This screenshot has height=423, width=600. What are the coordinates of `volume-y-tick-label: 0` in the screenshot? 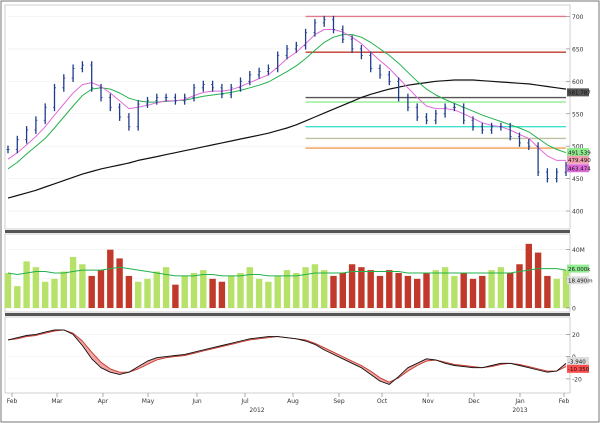 It's located at (574, 309).